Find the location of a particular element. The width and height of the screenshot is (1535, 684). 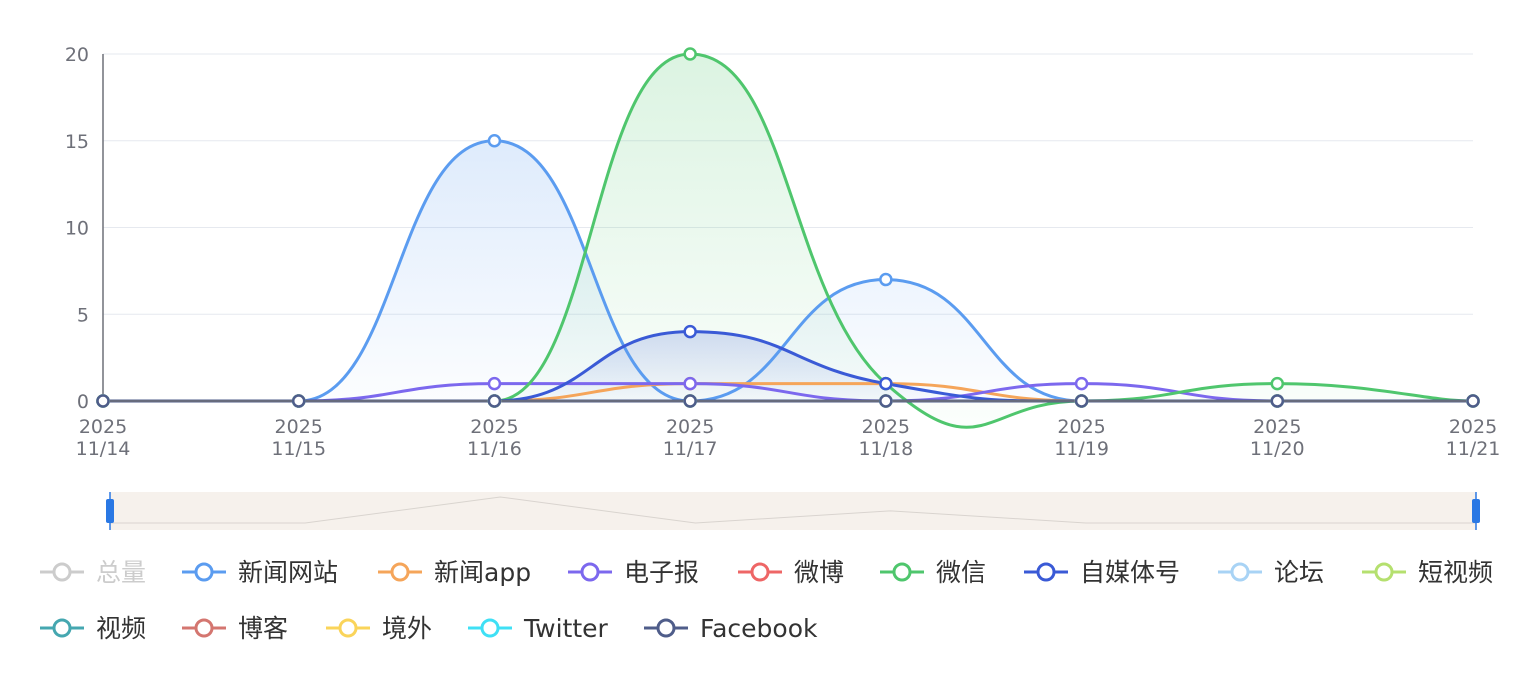

legend-item: 论坛 is located at coordinates (1271, 572).